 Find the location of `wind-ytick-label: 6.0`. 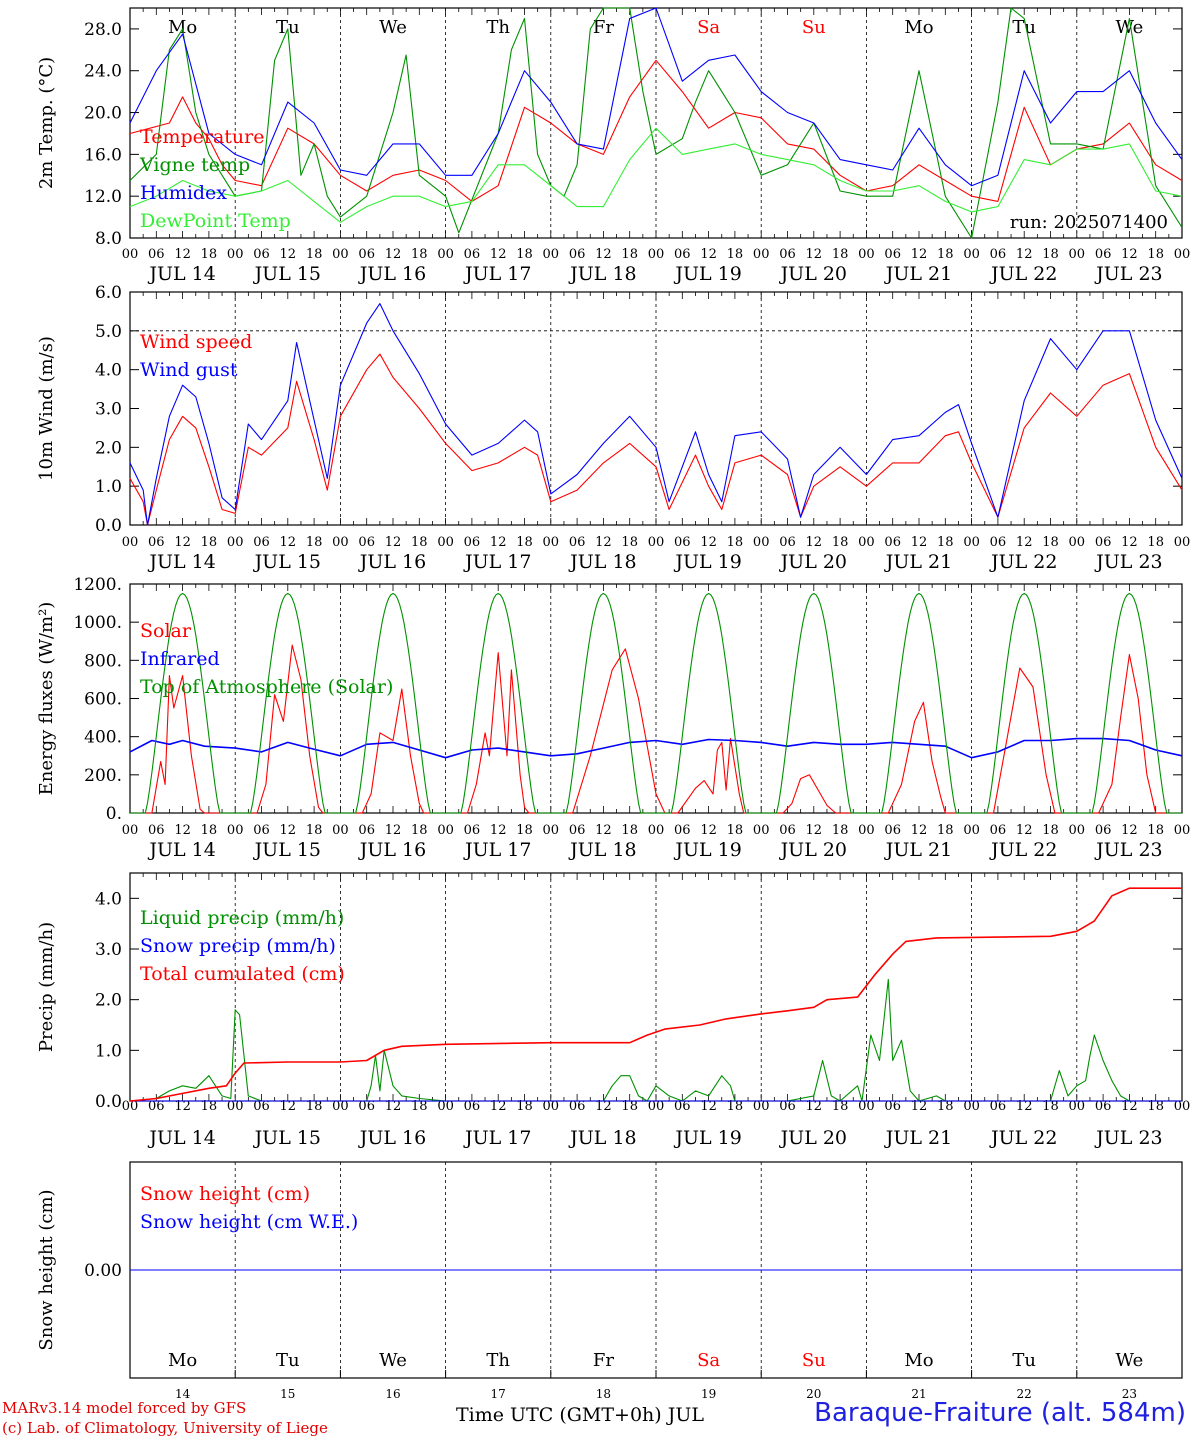

wind-ytick-label: 6.0 is located at coordinates (108, 293).